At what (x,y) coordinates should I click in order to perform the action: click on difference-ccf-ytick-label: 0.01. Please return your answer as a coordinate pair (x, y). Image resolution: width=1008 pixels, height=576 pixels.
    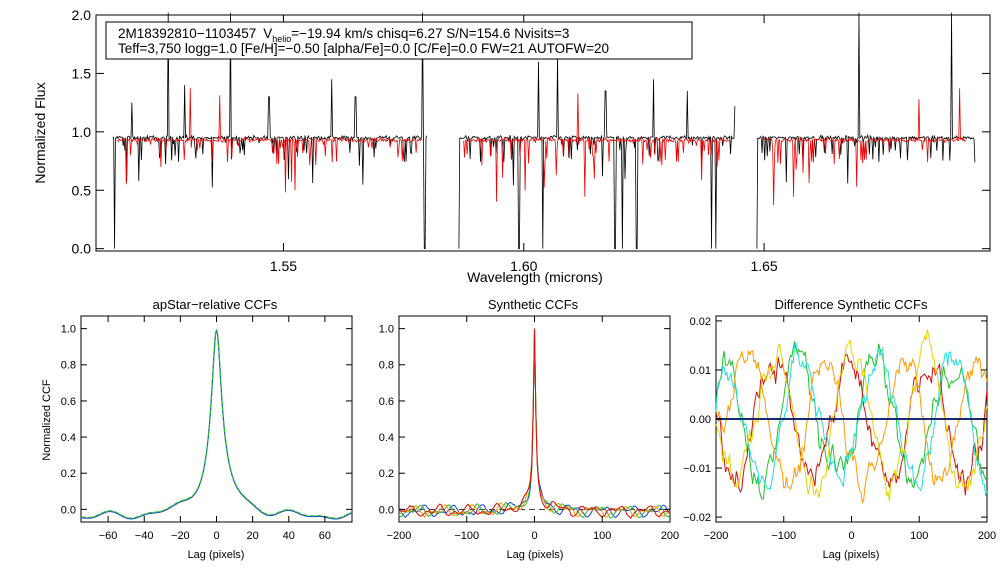
    Looking at the image, I should click on (700, 371).